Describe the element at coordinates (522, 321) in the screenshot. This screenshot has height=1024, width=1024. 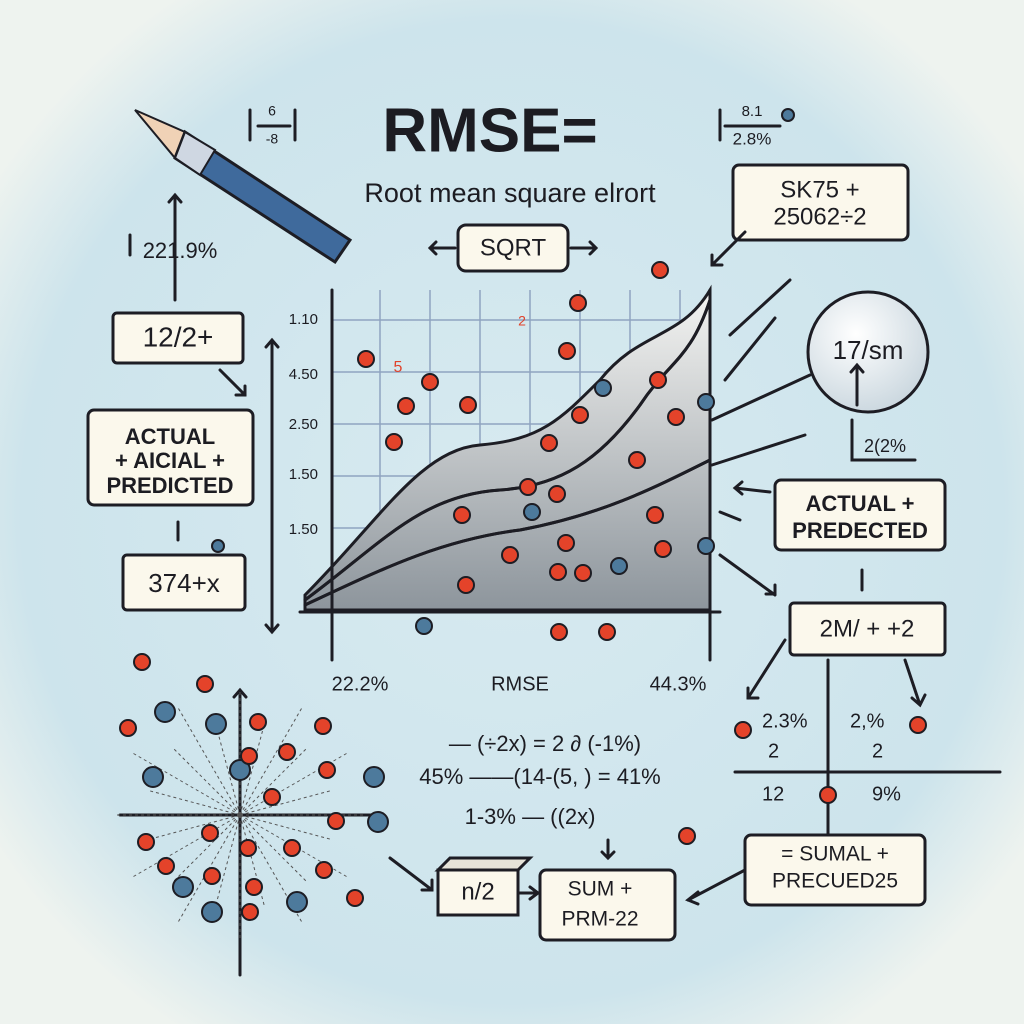
I see `red-mark: 2` at that location.